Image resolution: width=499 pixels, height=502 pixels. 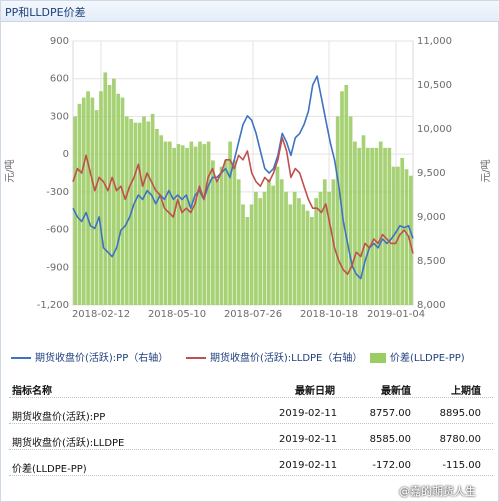 I want to click on right-tick-label: 11,000, so click(x=434, y=41).